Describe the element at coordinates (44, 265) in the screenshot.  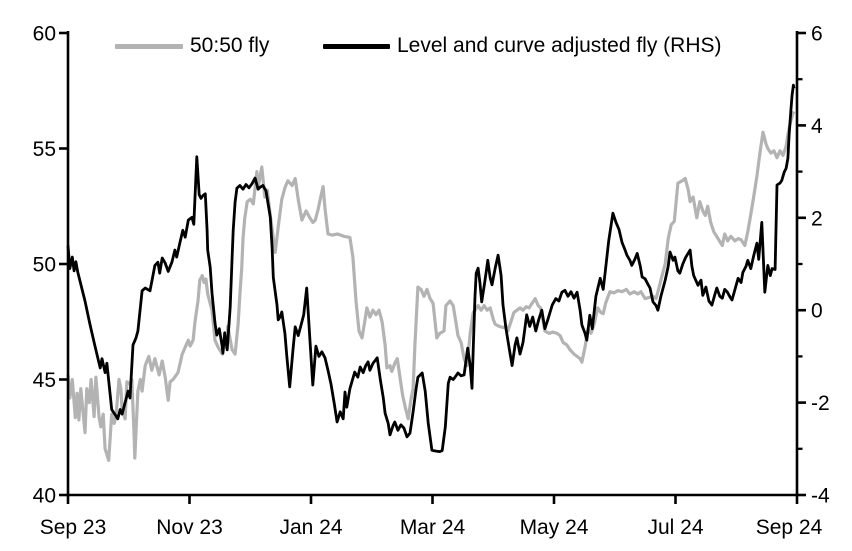
I see `left-axis-tick-label: 50` at that location.